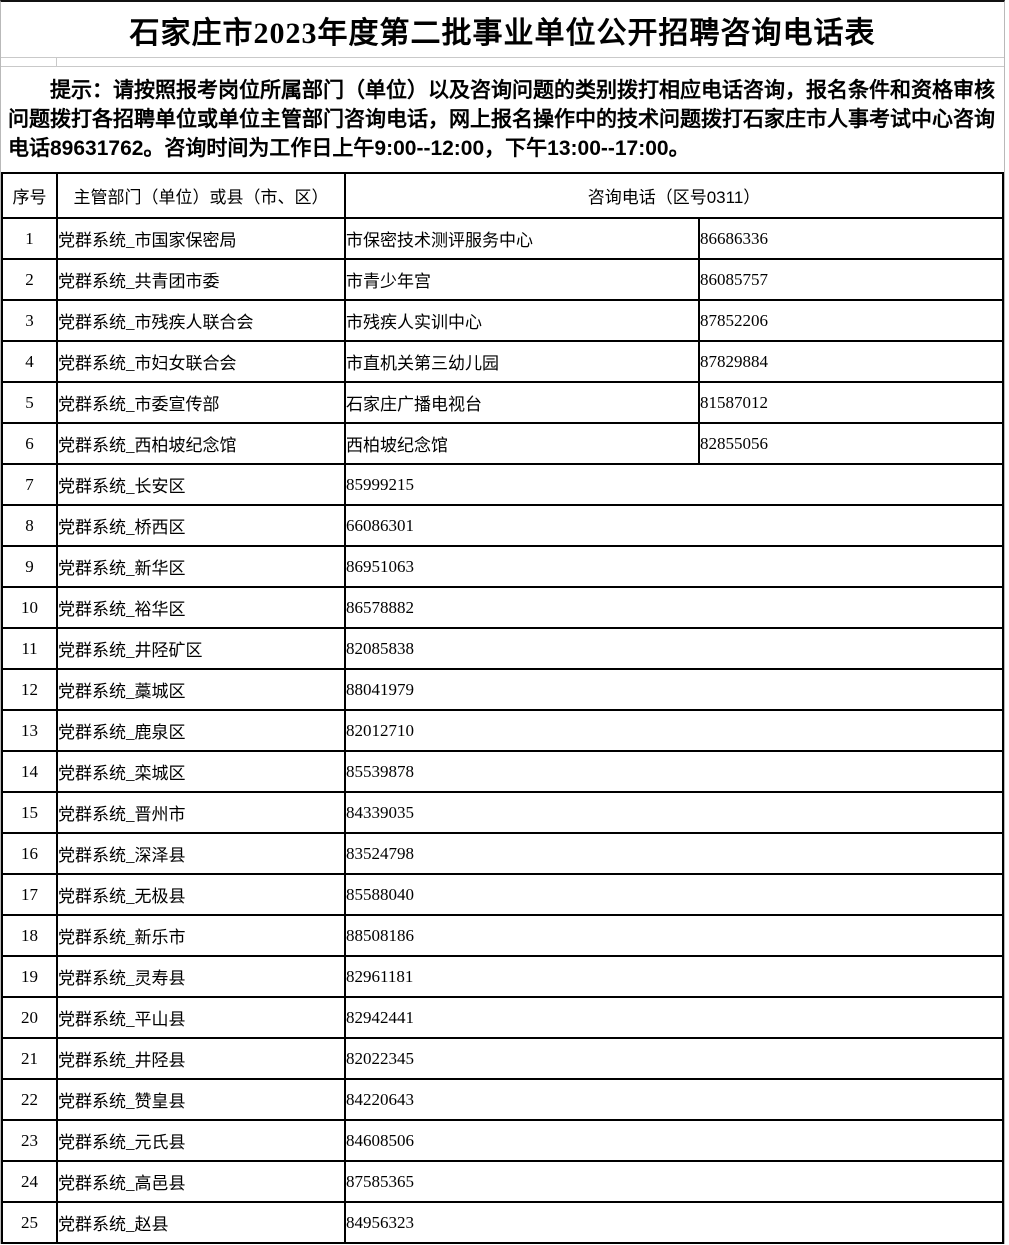  Describe the element at coordinates (201, 279) in the screenshot. I see `department-cell: 党群系统_共青团市委` at that location.